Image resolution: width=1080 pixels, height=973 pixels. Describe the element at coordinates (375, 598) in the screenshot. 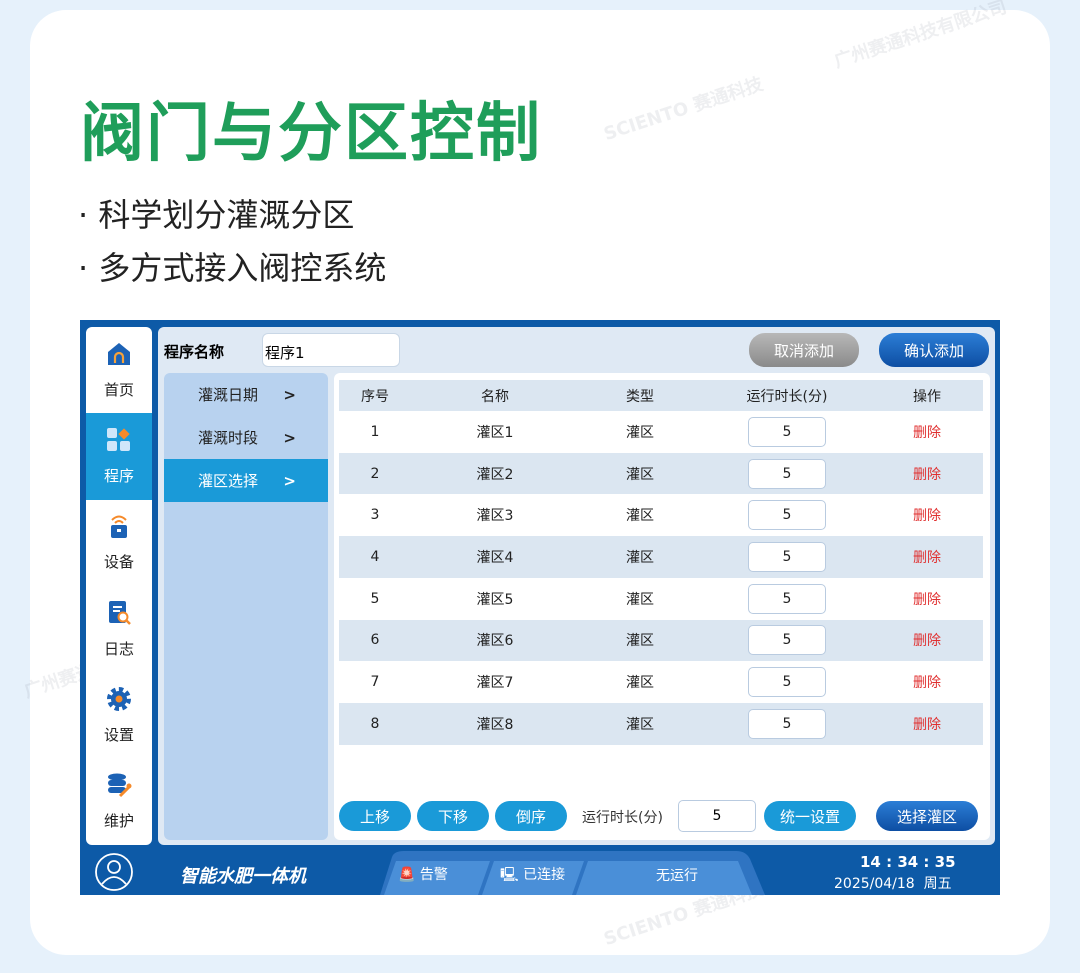

I see `cell-no: 5` at that location.